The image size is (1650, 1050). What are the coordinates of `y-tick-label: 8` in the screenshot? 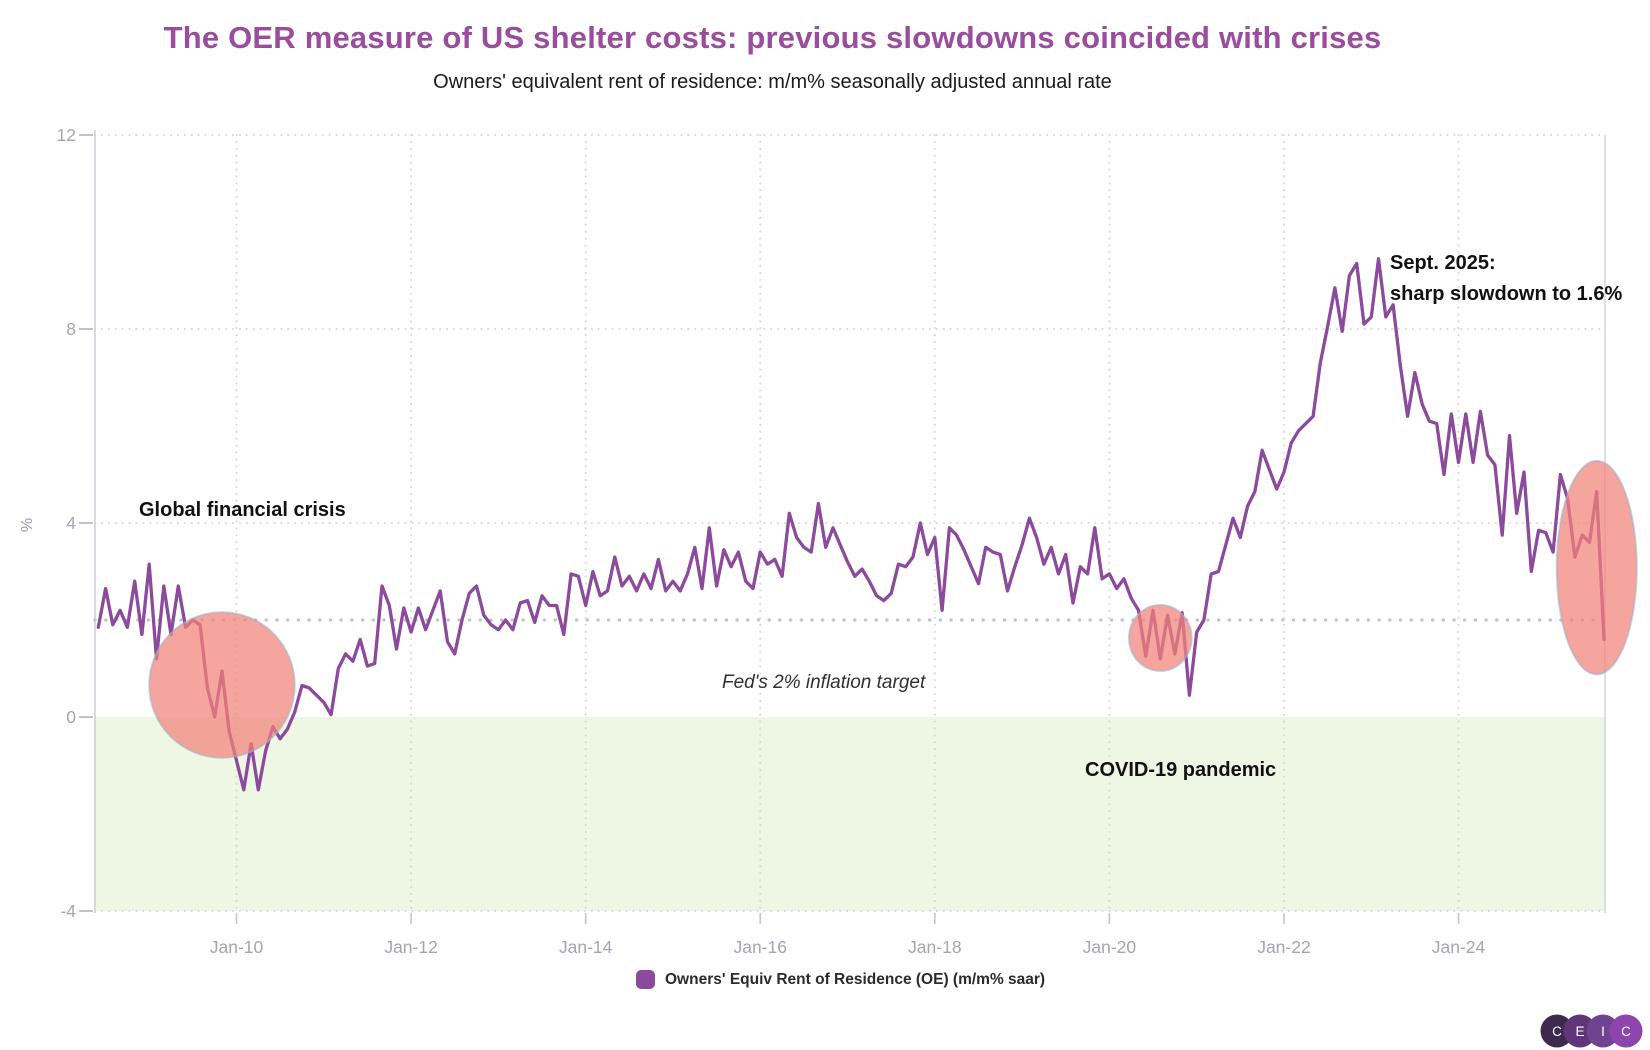 It's located at (71, 329).